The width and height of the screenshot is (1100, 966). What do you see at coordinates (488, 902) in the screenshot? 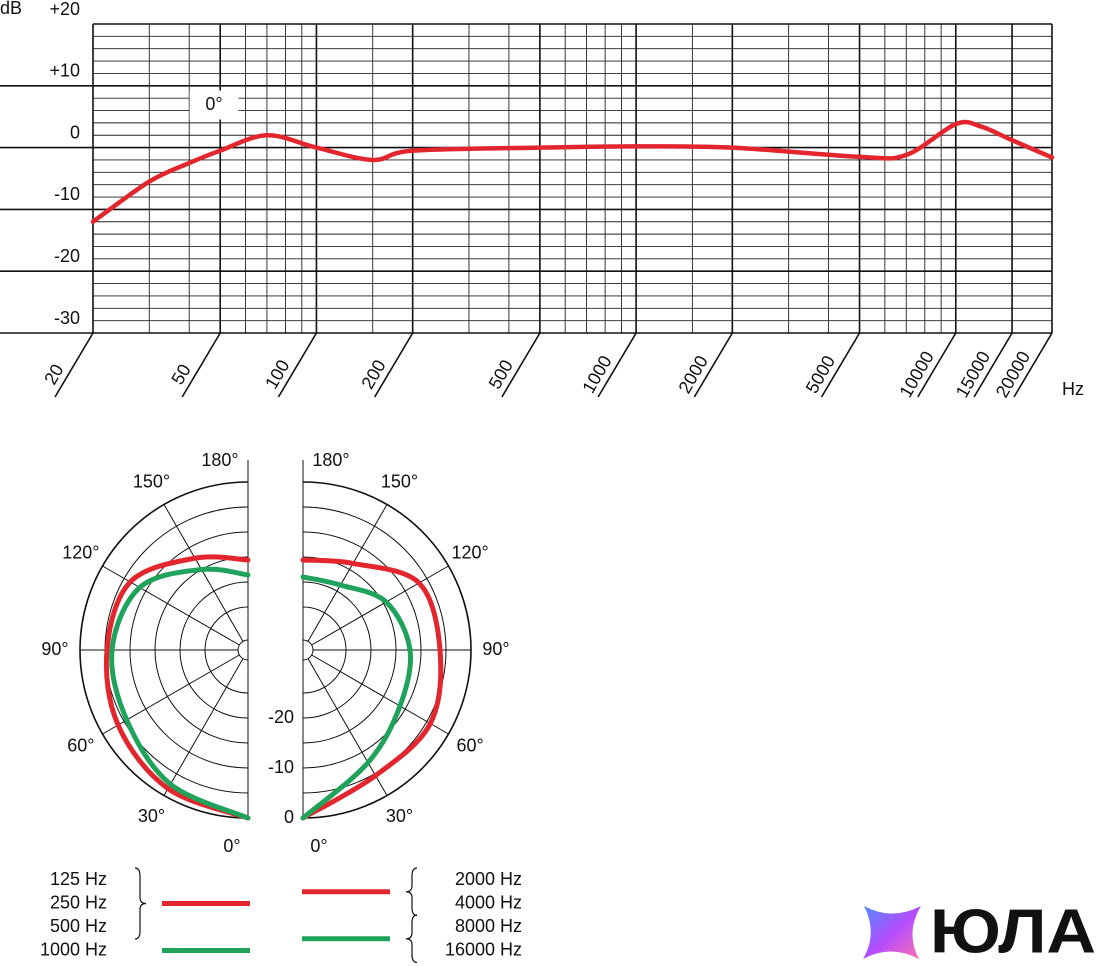
I see `legend-label: 4000 Hz` at bounding box center [488, 902].